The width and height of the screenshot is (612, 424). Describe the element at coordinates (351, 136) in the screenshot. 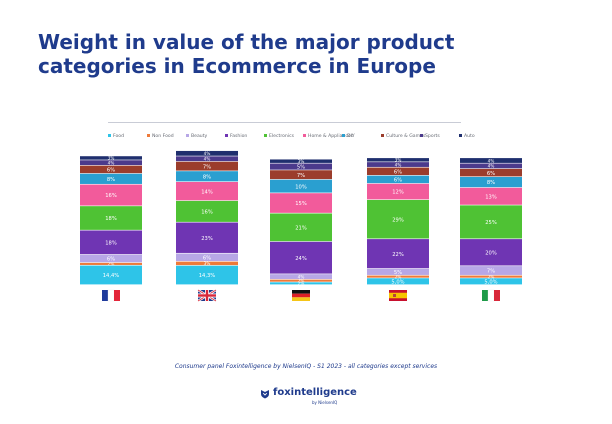

I see `legend-label: DIY` at that location.